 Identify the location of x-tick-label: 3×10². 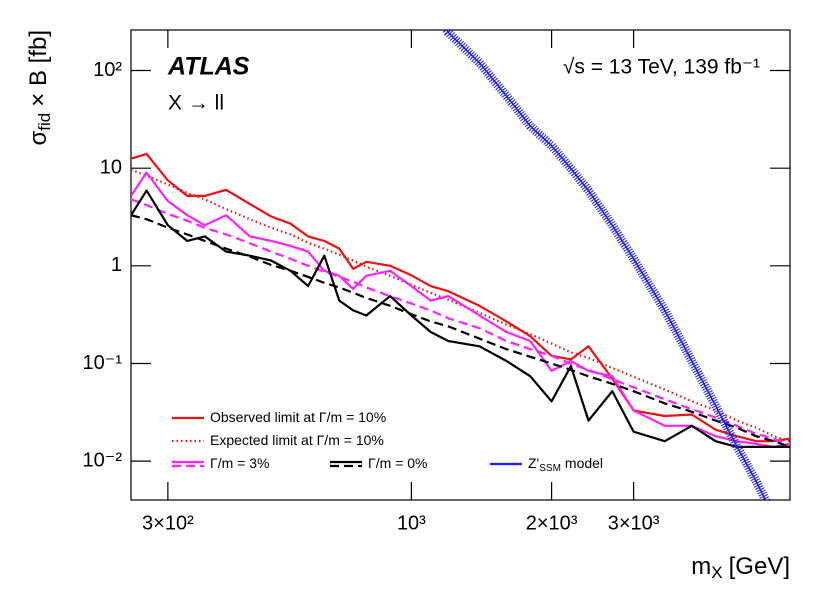
(168, 523).